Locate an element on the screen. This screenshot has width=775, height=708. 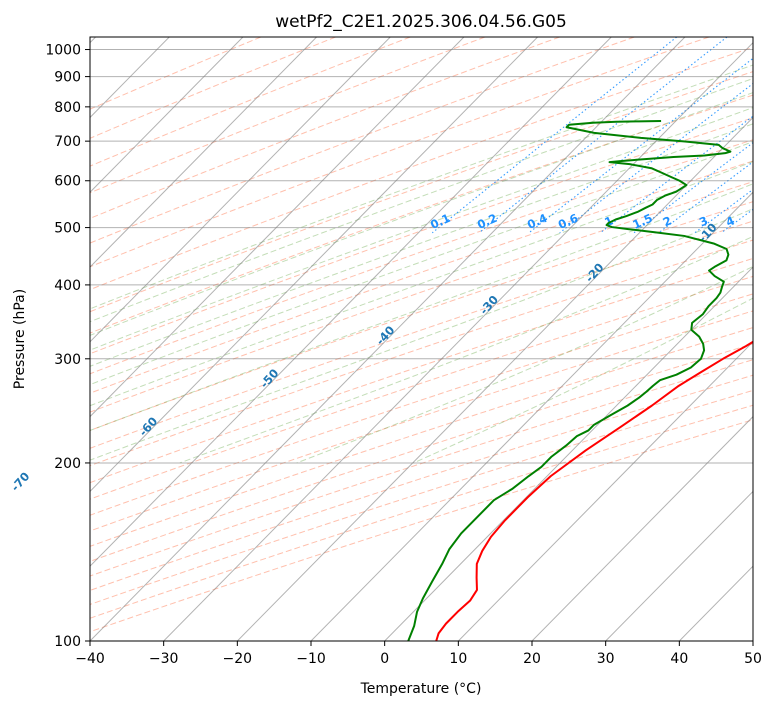
x-tick-label: −20 is located at coordinates (238, 659).